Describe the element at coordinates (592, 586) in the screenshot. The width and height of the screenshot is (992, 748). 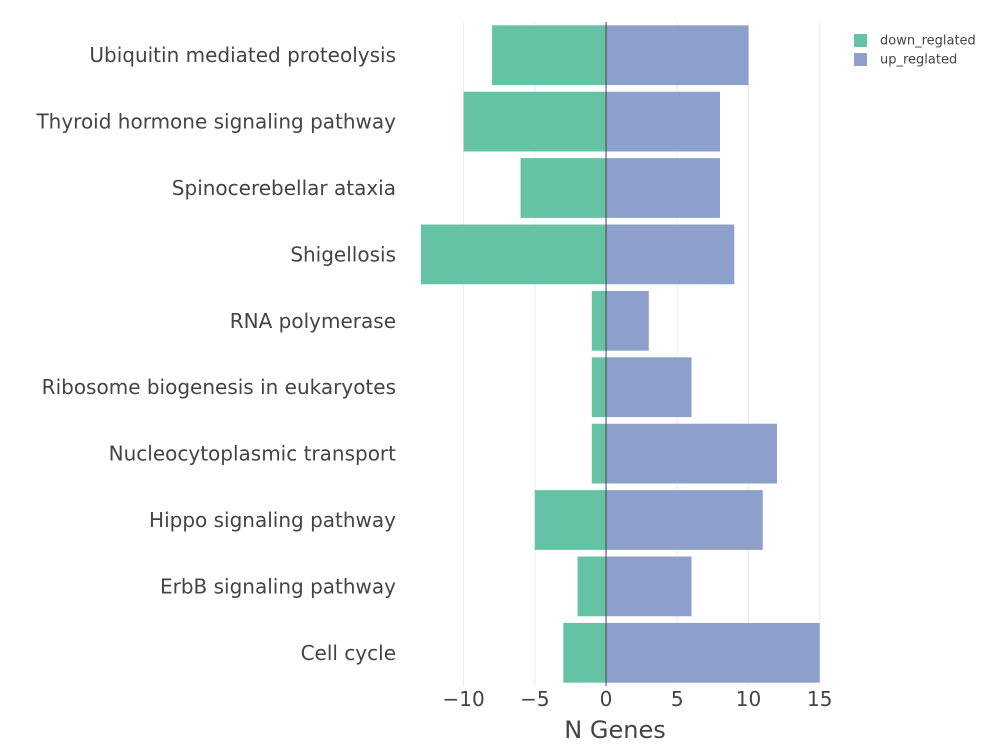
I see `bar-down-reglated-erbb-signaling-pathway` at that location.